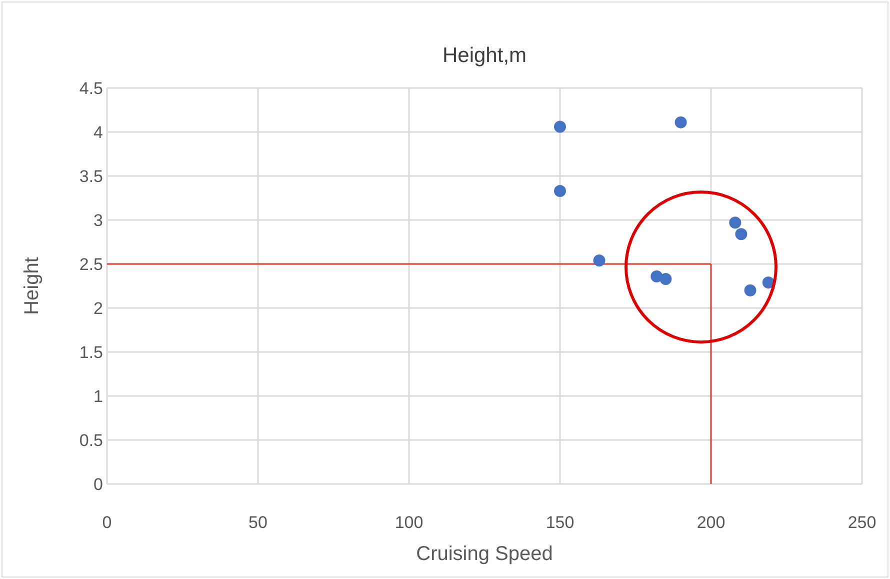 The width and height of the screenshot is (890, 579). Describe the element at coordinates (98, 132) in the screenshot. I see `y-tick-label: 4` at that location.